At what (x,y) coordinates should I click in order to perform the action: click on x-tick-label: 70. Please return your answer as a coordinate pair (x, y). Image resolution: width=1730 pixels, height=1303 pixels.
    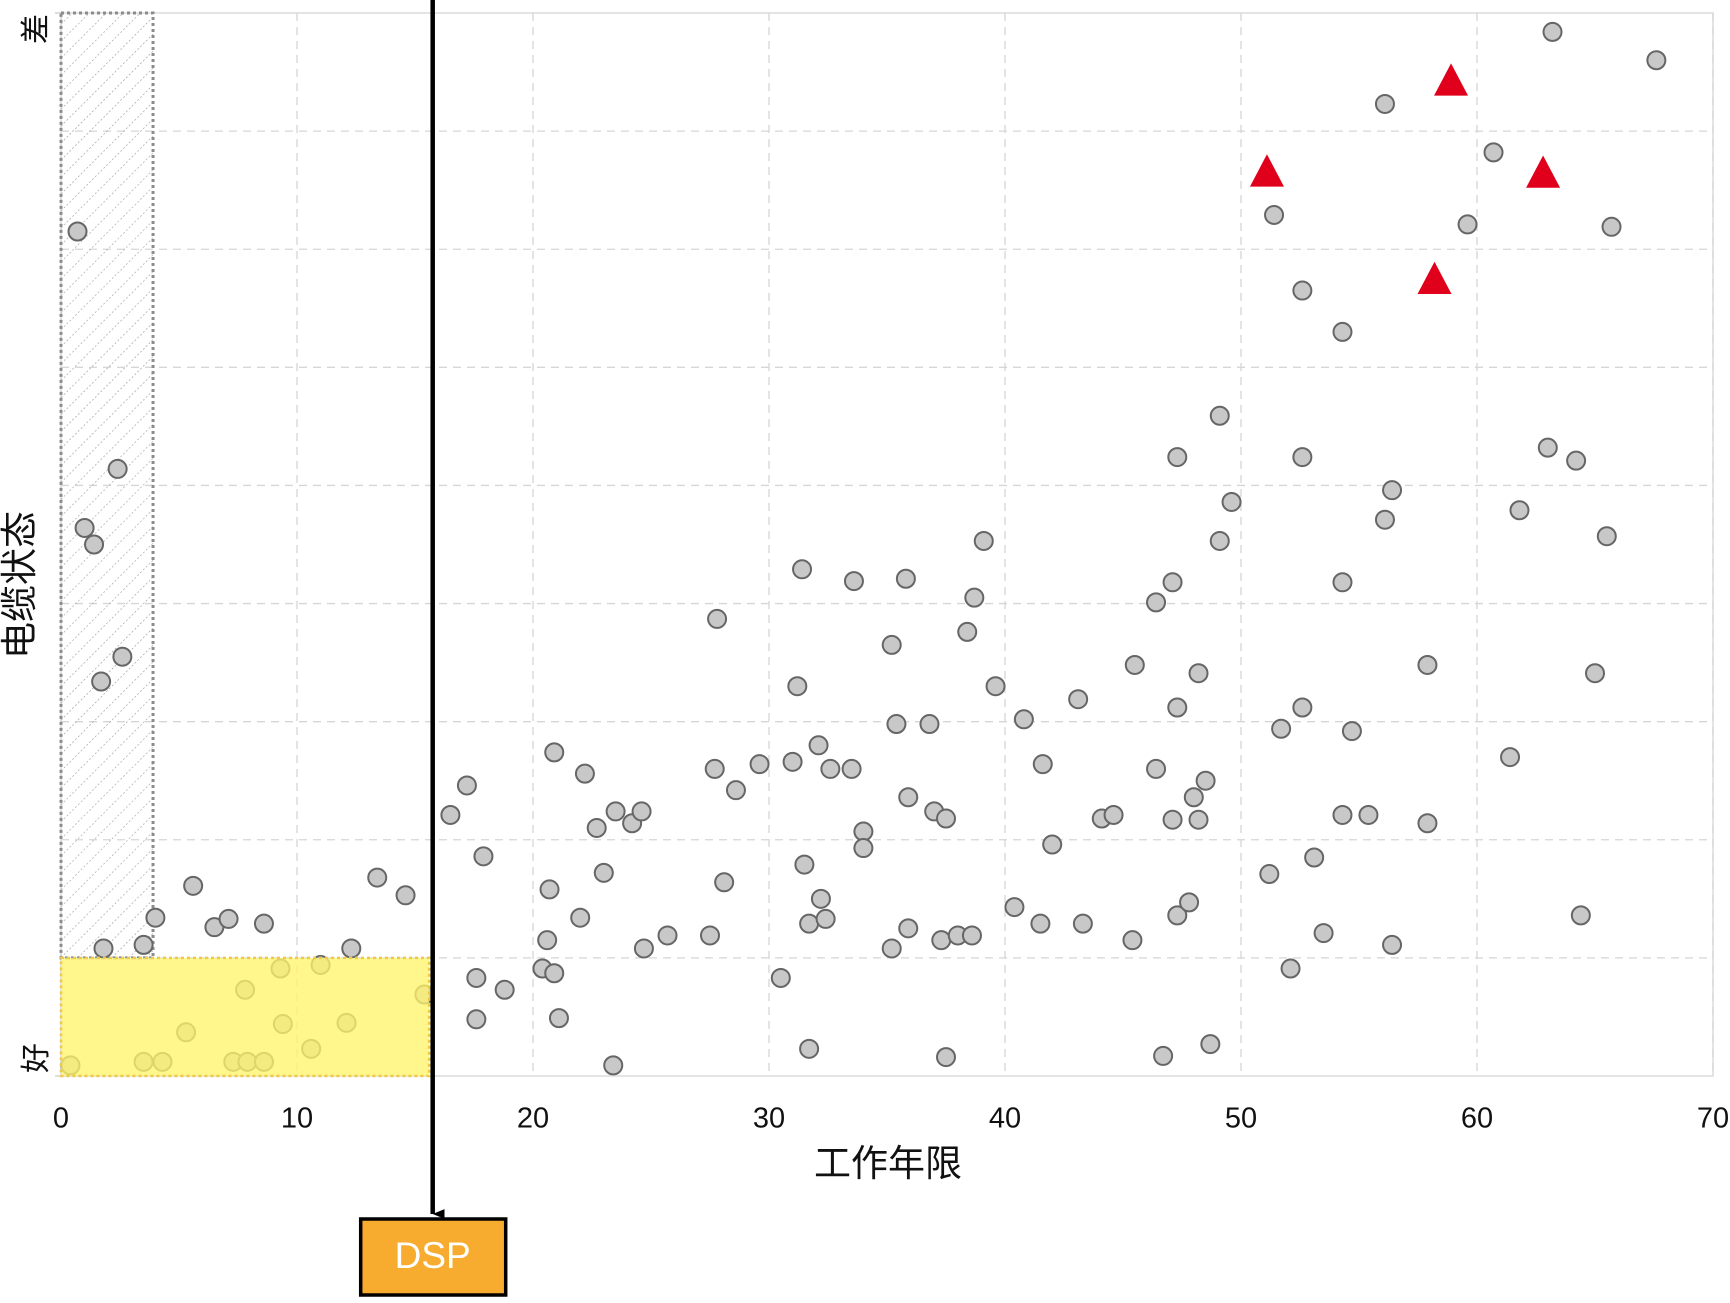
    Looking at the image, I should click on (1713, 1119).